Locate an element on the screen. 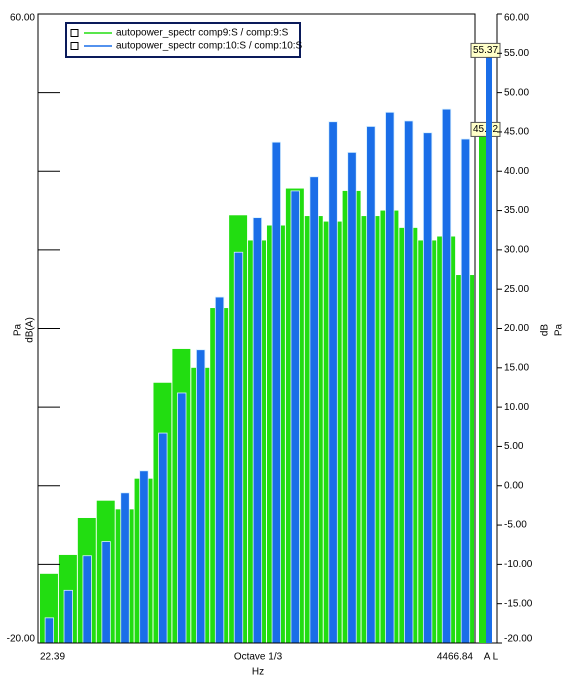  y2-tick-label: 50.00 is located at coordinates (516, 92).